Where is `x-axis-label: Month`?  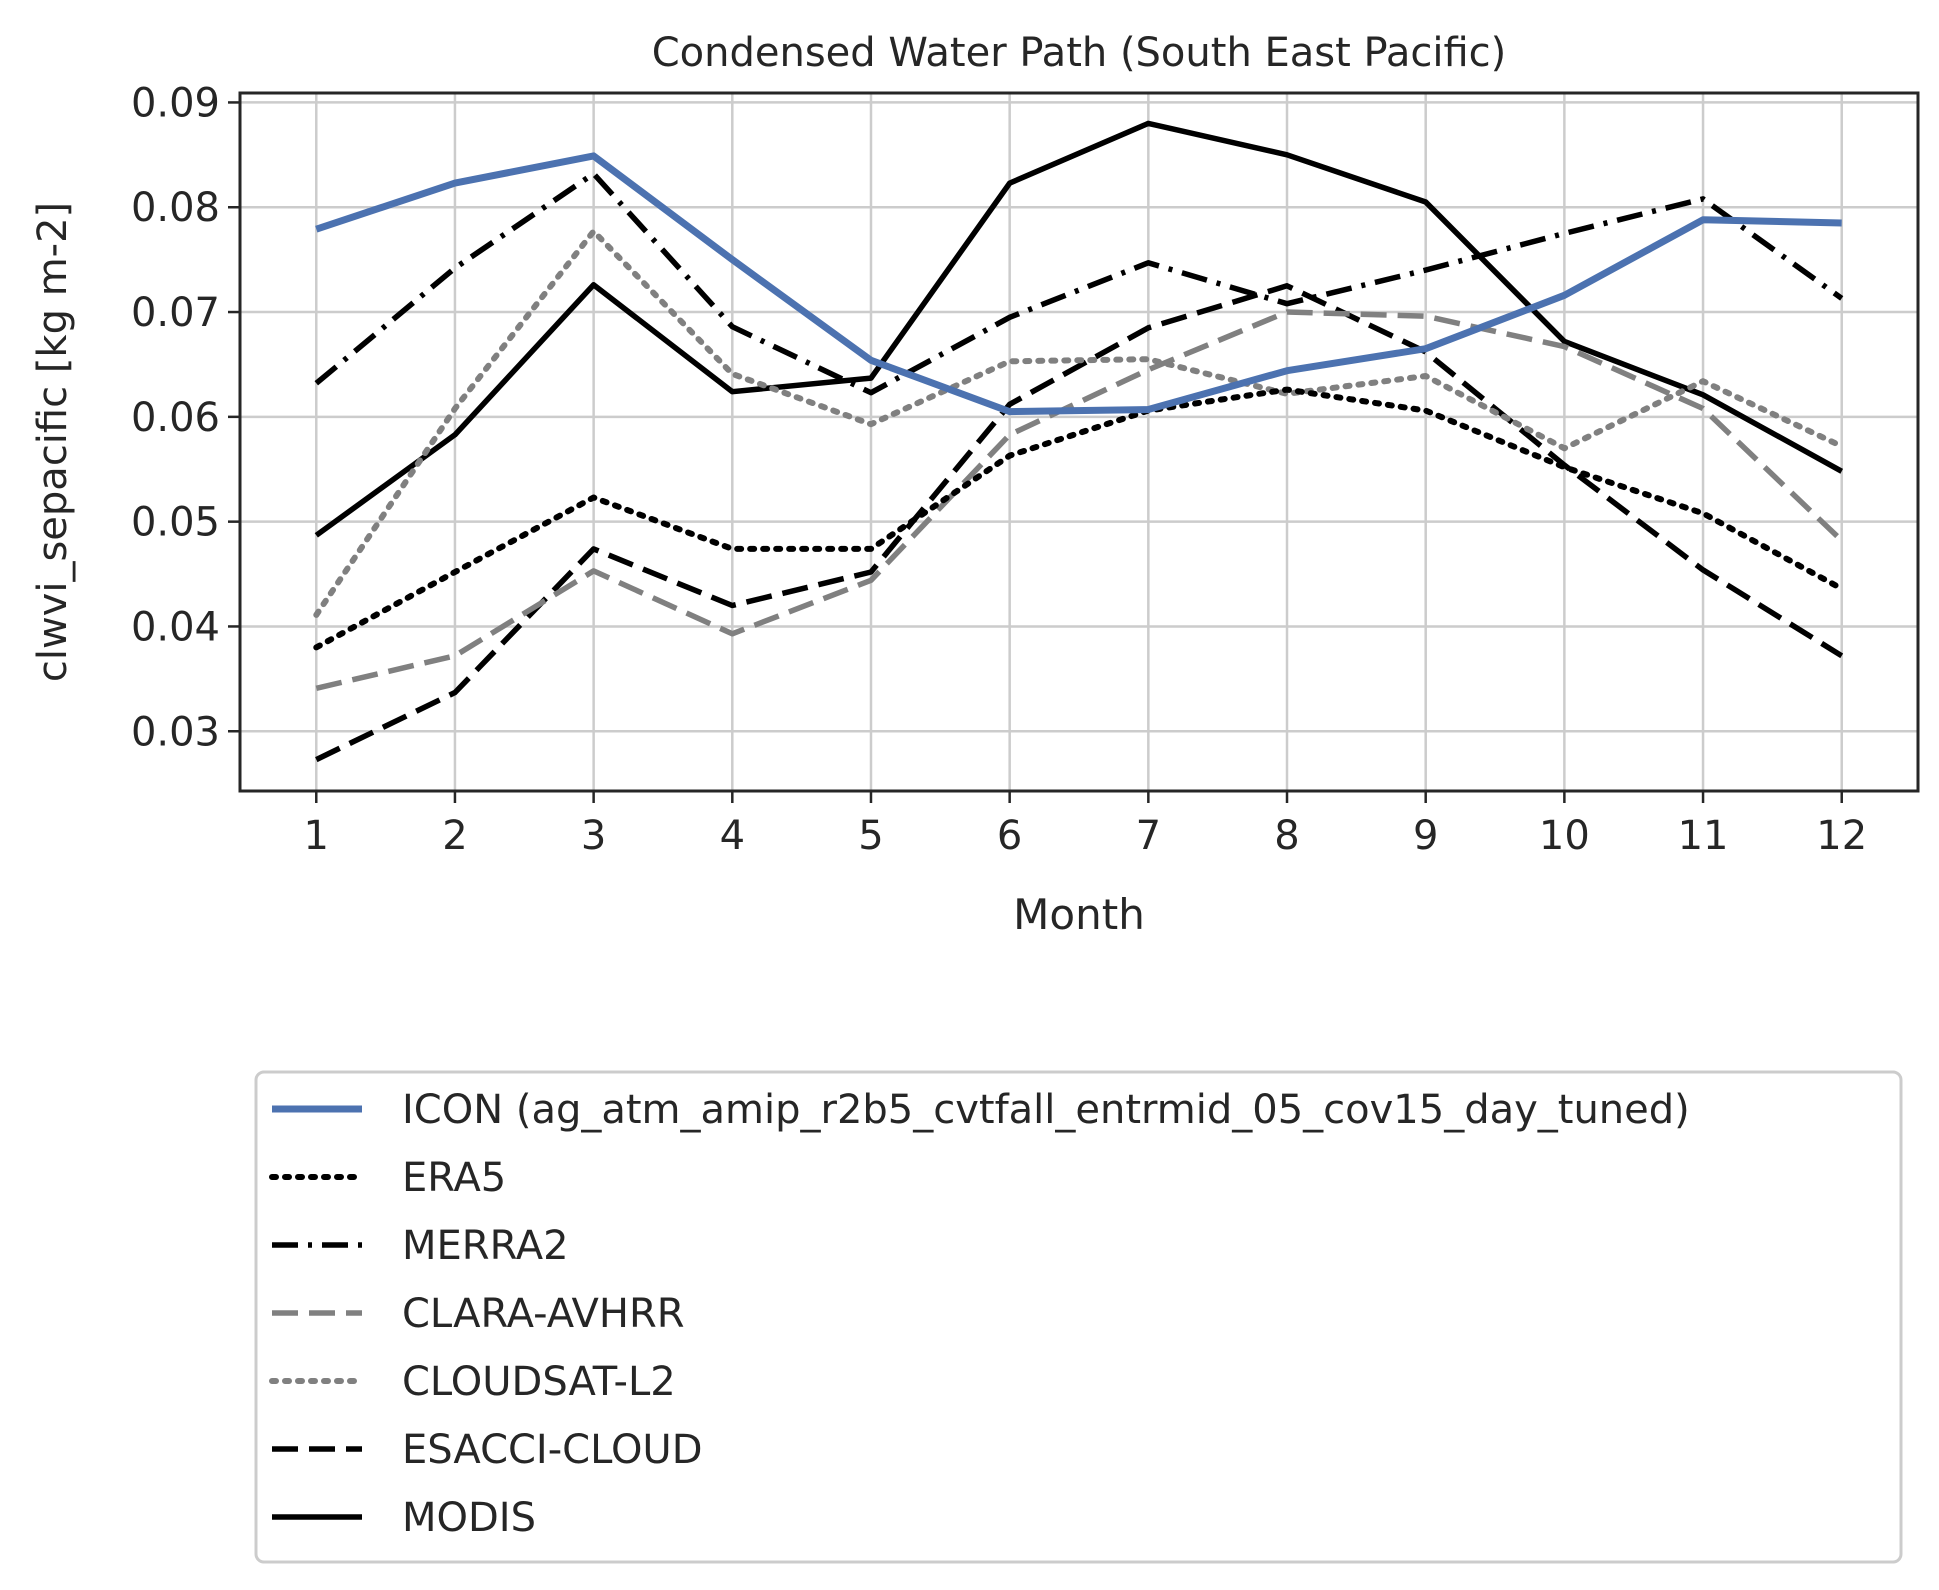 x-axis-label: Month is located at coordinates (1079, 914).